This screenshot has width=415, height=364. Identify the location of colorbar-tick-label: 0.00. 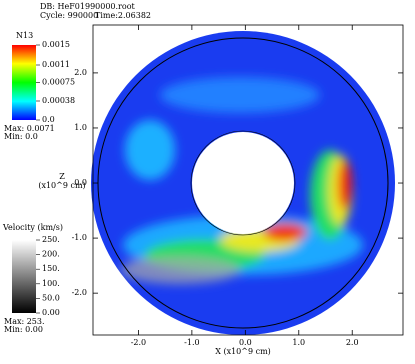
(51, 312).